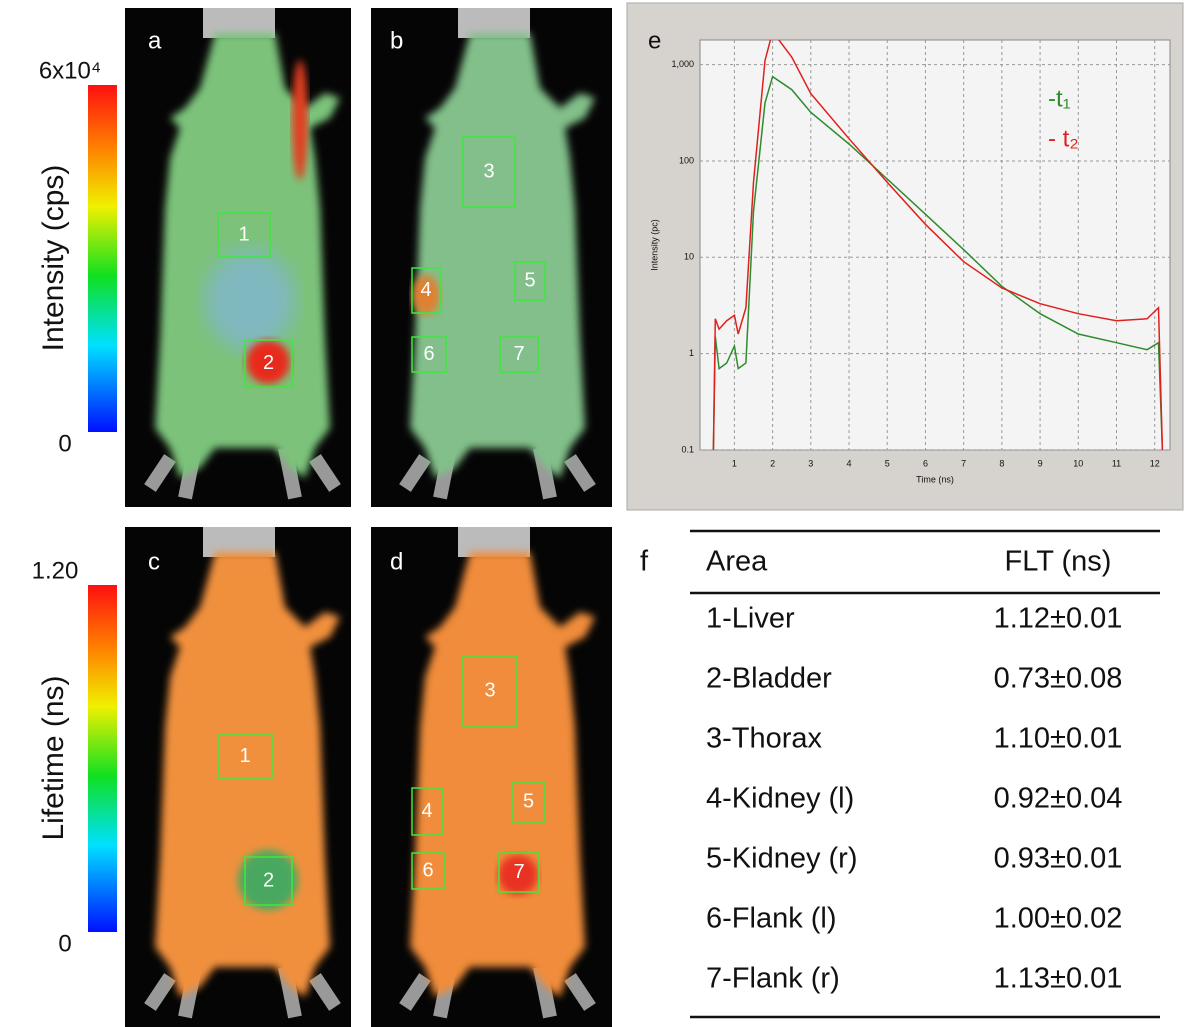  I want to click on x-tick-label: 10, so click(1078, 463).